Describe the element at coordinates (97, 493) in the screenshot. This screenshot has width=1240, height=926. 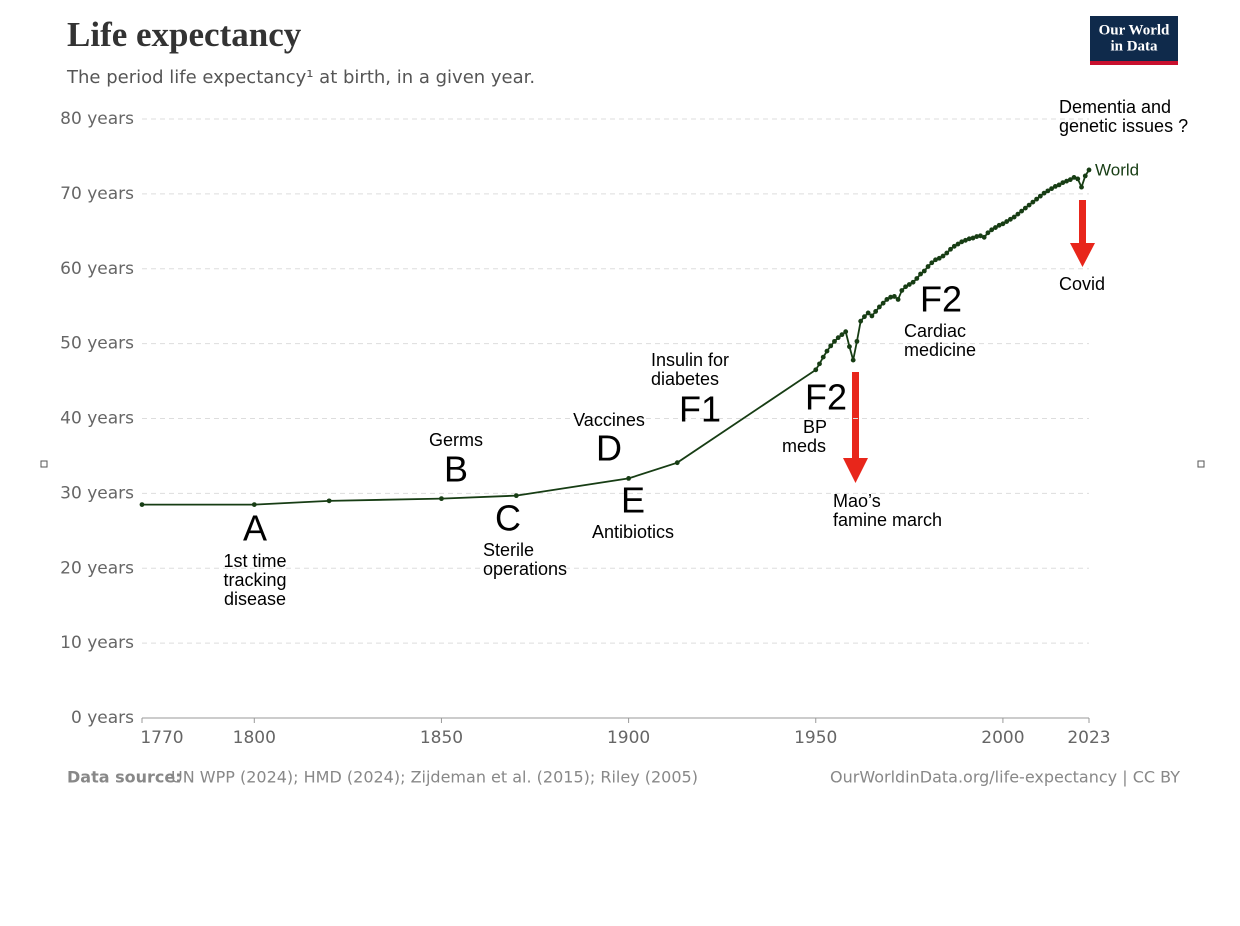
I see `y-tick-label: 30 years` at that location.